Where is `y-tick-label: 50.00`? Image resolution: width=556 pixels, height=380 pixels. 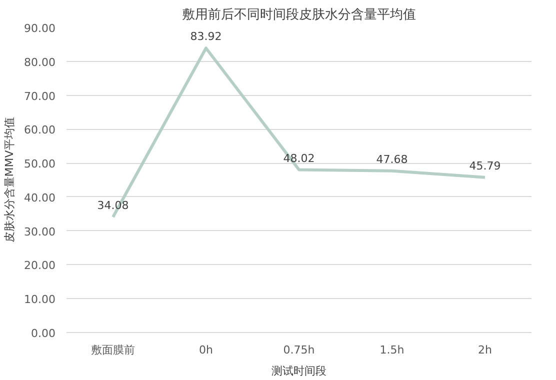
y-tick-label: 50.00 is located at coordinates (40, 164).